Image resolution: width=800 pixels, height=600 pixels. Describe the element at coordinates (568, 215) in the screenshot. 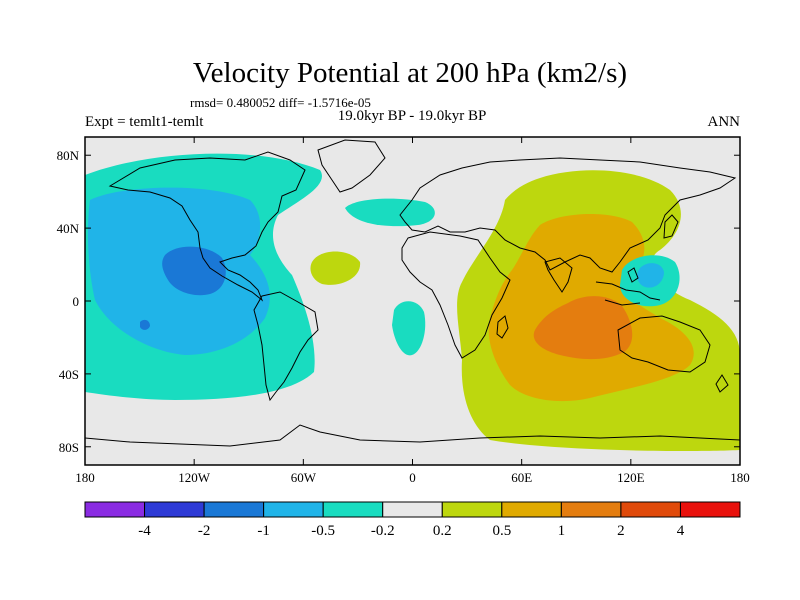

I see `coastline-europe-asia` at that location.